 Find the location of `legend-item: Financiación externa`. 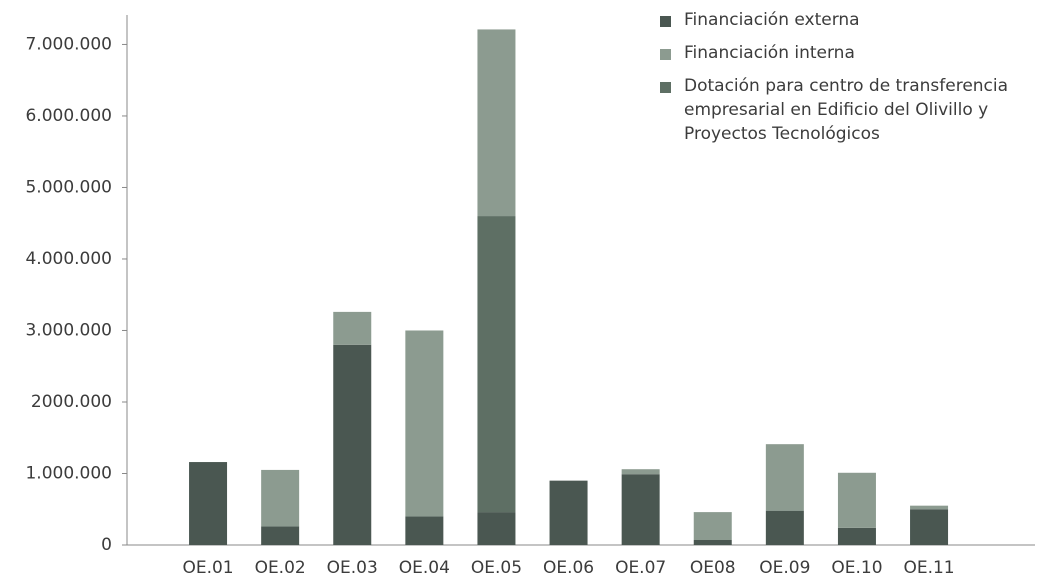

legend-item: Financiación externa is located at coordinates (845, 20).